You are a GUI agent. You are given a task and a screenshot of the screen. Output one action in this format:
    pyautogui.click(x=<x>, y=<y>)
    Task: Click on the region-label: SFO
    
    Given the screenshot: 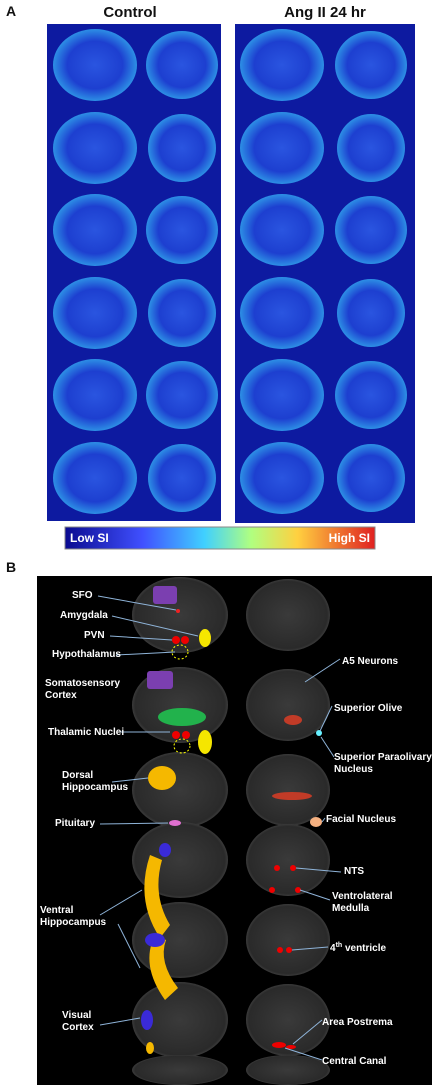 What is the action you would take?
    pyautogui.click(x=82, y=595)
    